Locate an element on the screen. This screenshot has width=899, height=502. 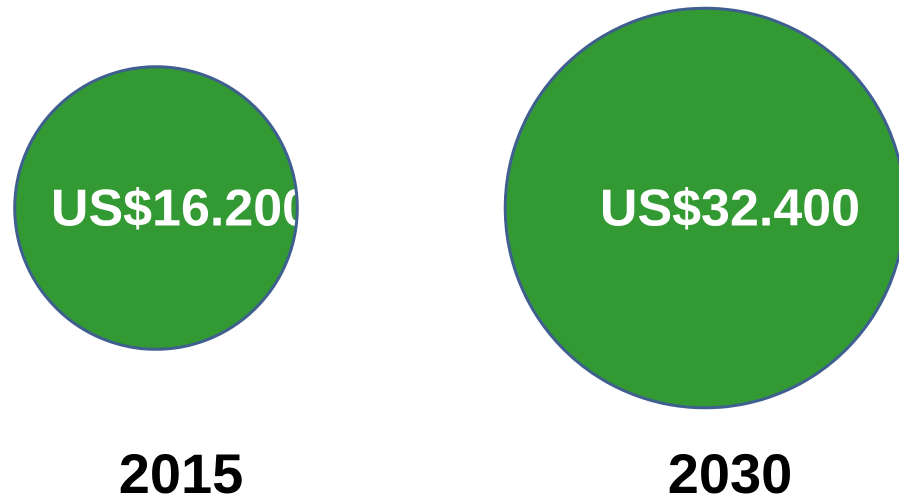
category-label: 2015 is located at coordinates (181, 472).